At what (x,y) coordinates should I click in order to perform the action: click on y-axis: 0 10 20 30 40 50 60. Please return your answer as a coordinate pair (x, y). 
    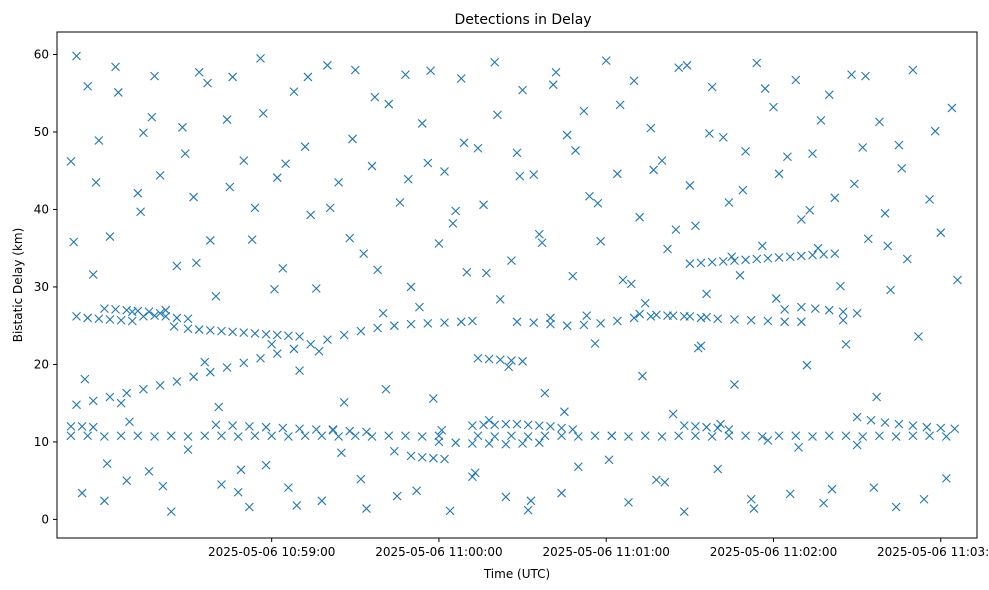
    Looking at the image, I should click on (45, 286).